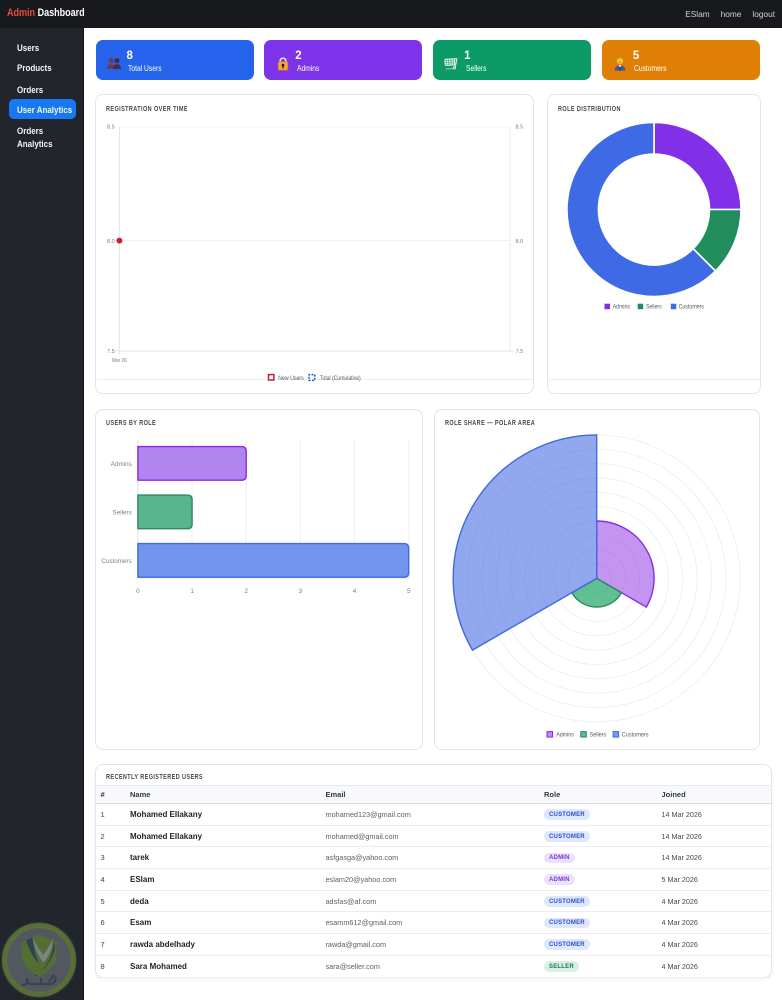 This screenshot has width=782, height=1000. Describe the element at coordinates (355, 591) in the screenshot. I see `svg-text: 4` at that location.